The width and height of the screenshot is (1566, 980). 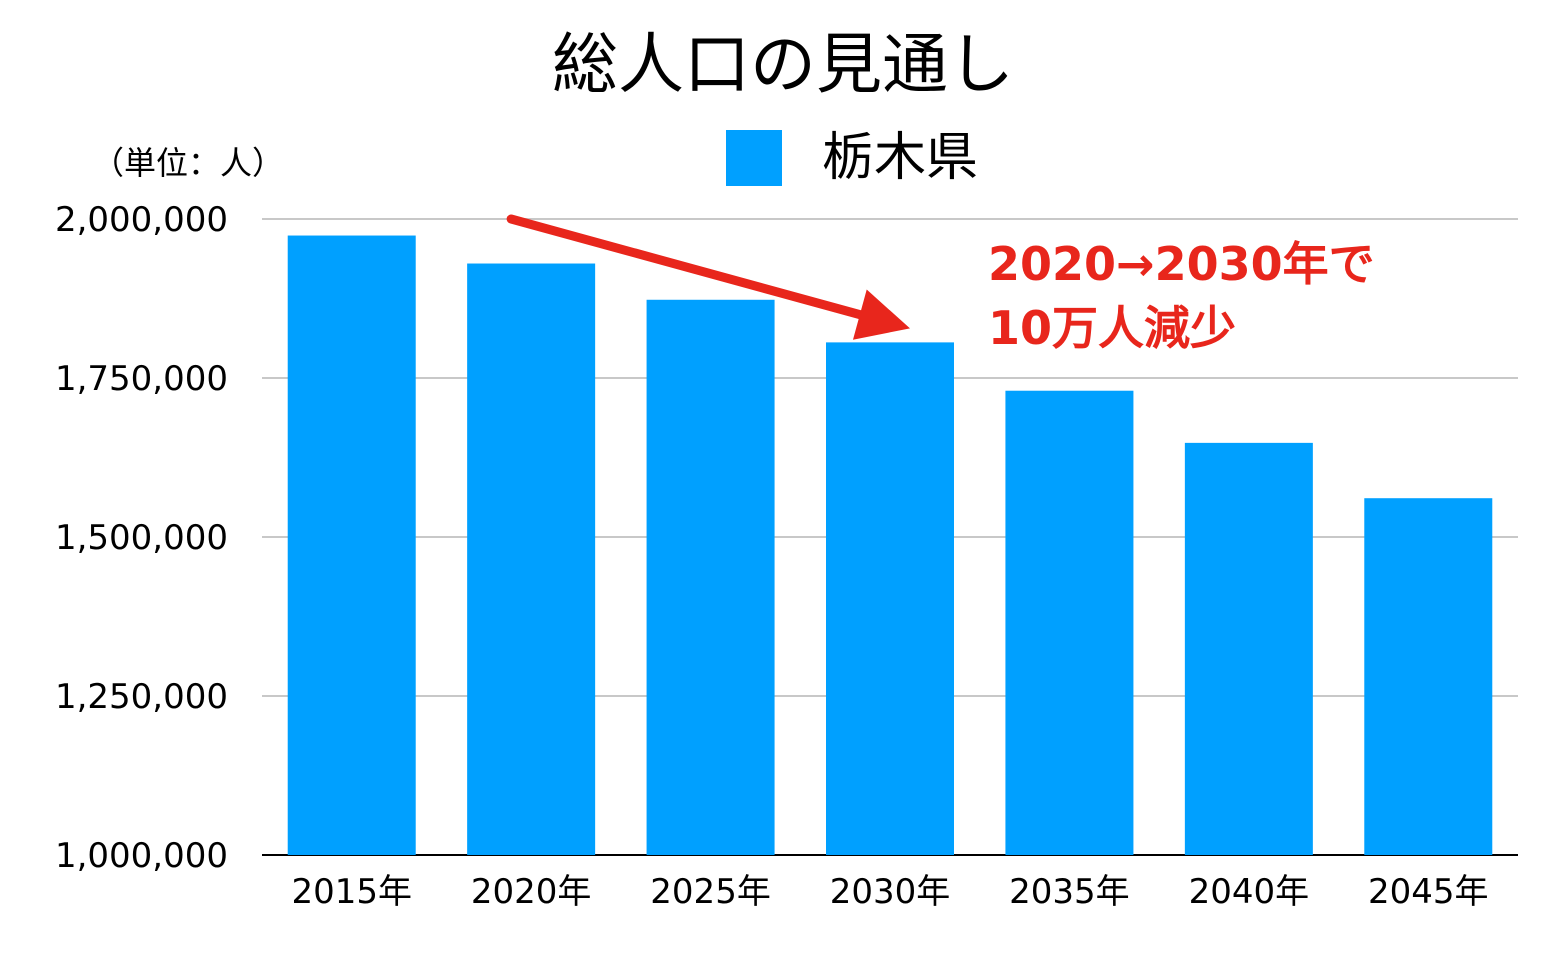 What do you see at coordinates (754, 158) in the screenshot?
I see `legend-swatch` at bounding box center [754, 158].